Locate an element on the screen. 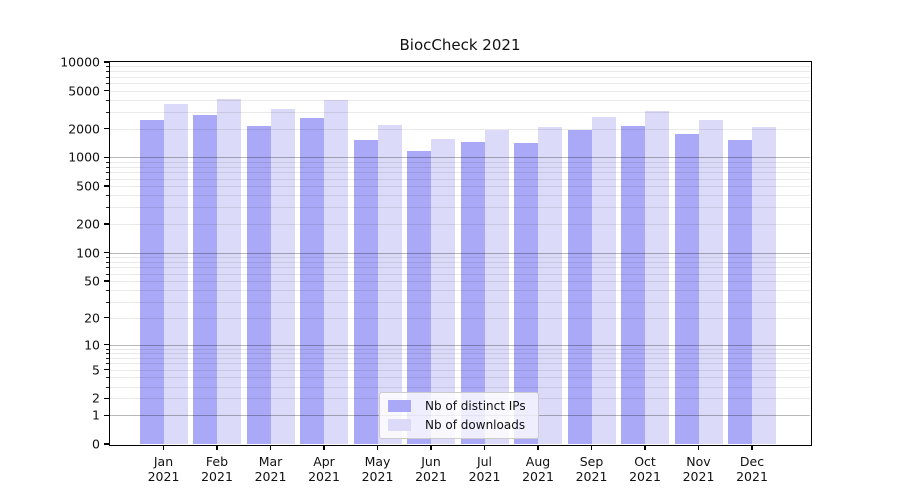 This screenshot has height=500, width=900. bar-mar-distinct-ips is located at coordinates (258, 284).